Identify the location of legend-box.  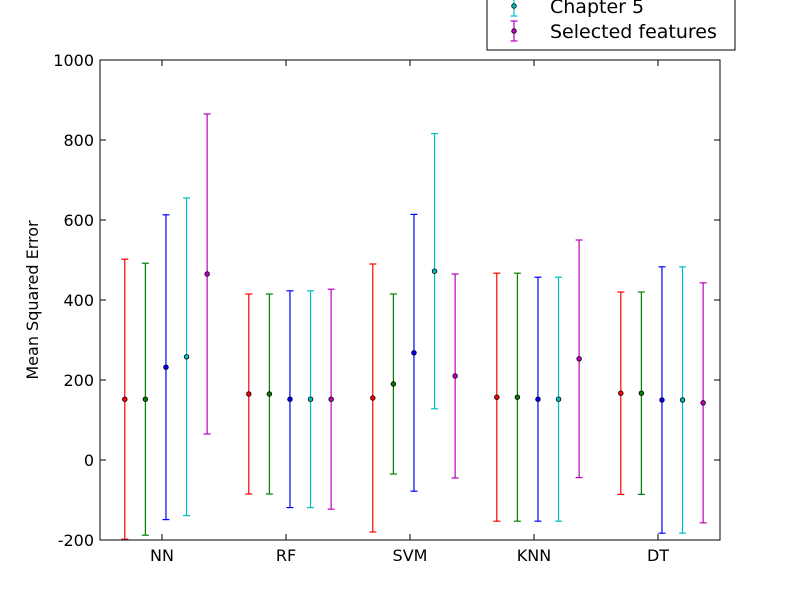
(611, 25).